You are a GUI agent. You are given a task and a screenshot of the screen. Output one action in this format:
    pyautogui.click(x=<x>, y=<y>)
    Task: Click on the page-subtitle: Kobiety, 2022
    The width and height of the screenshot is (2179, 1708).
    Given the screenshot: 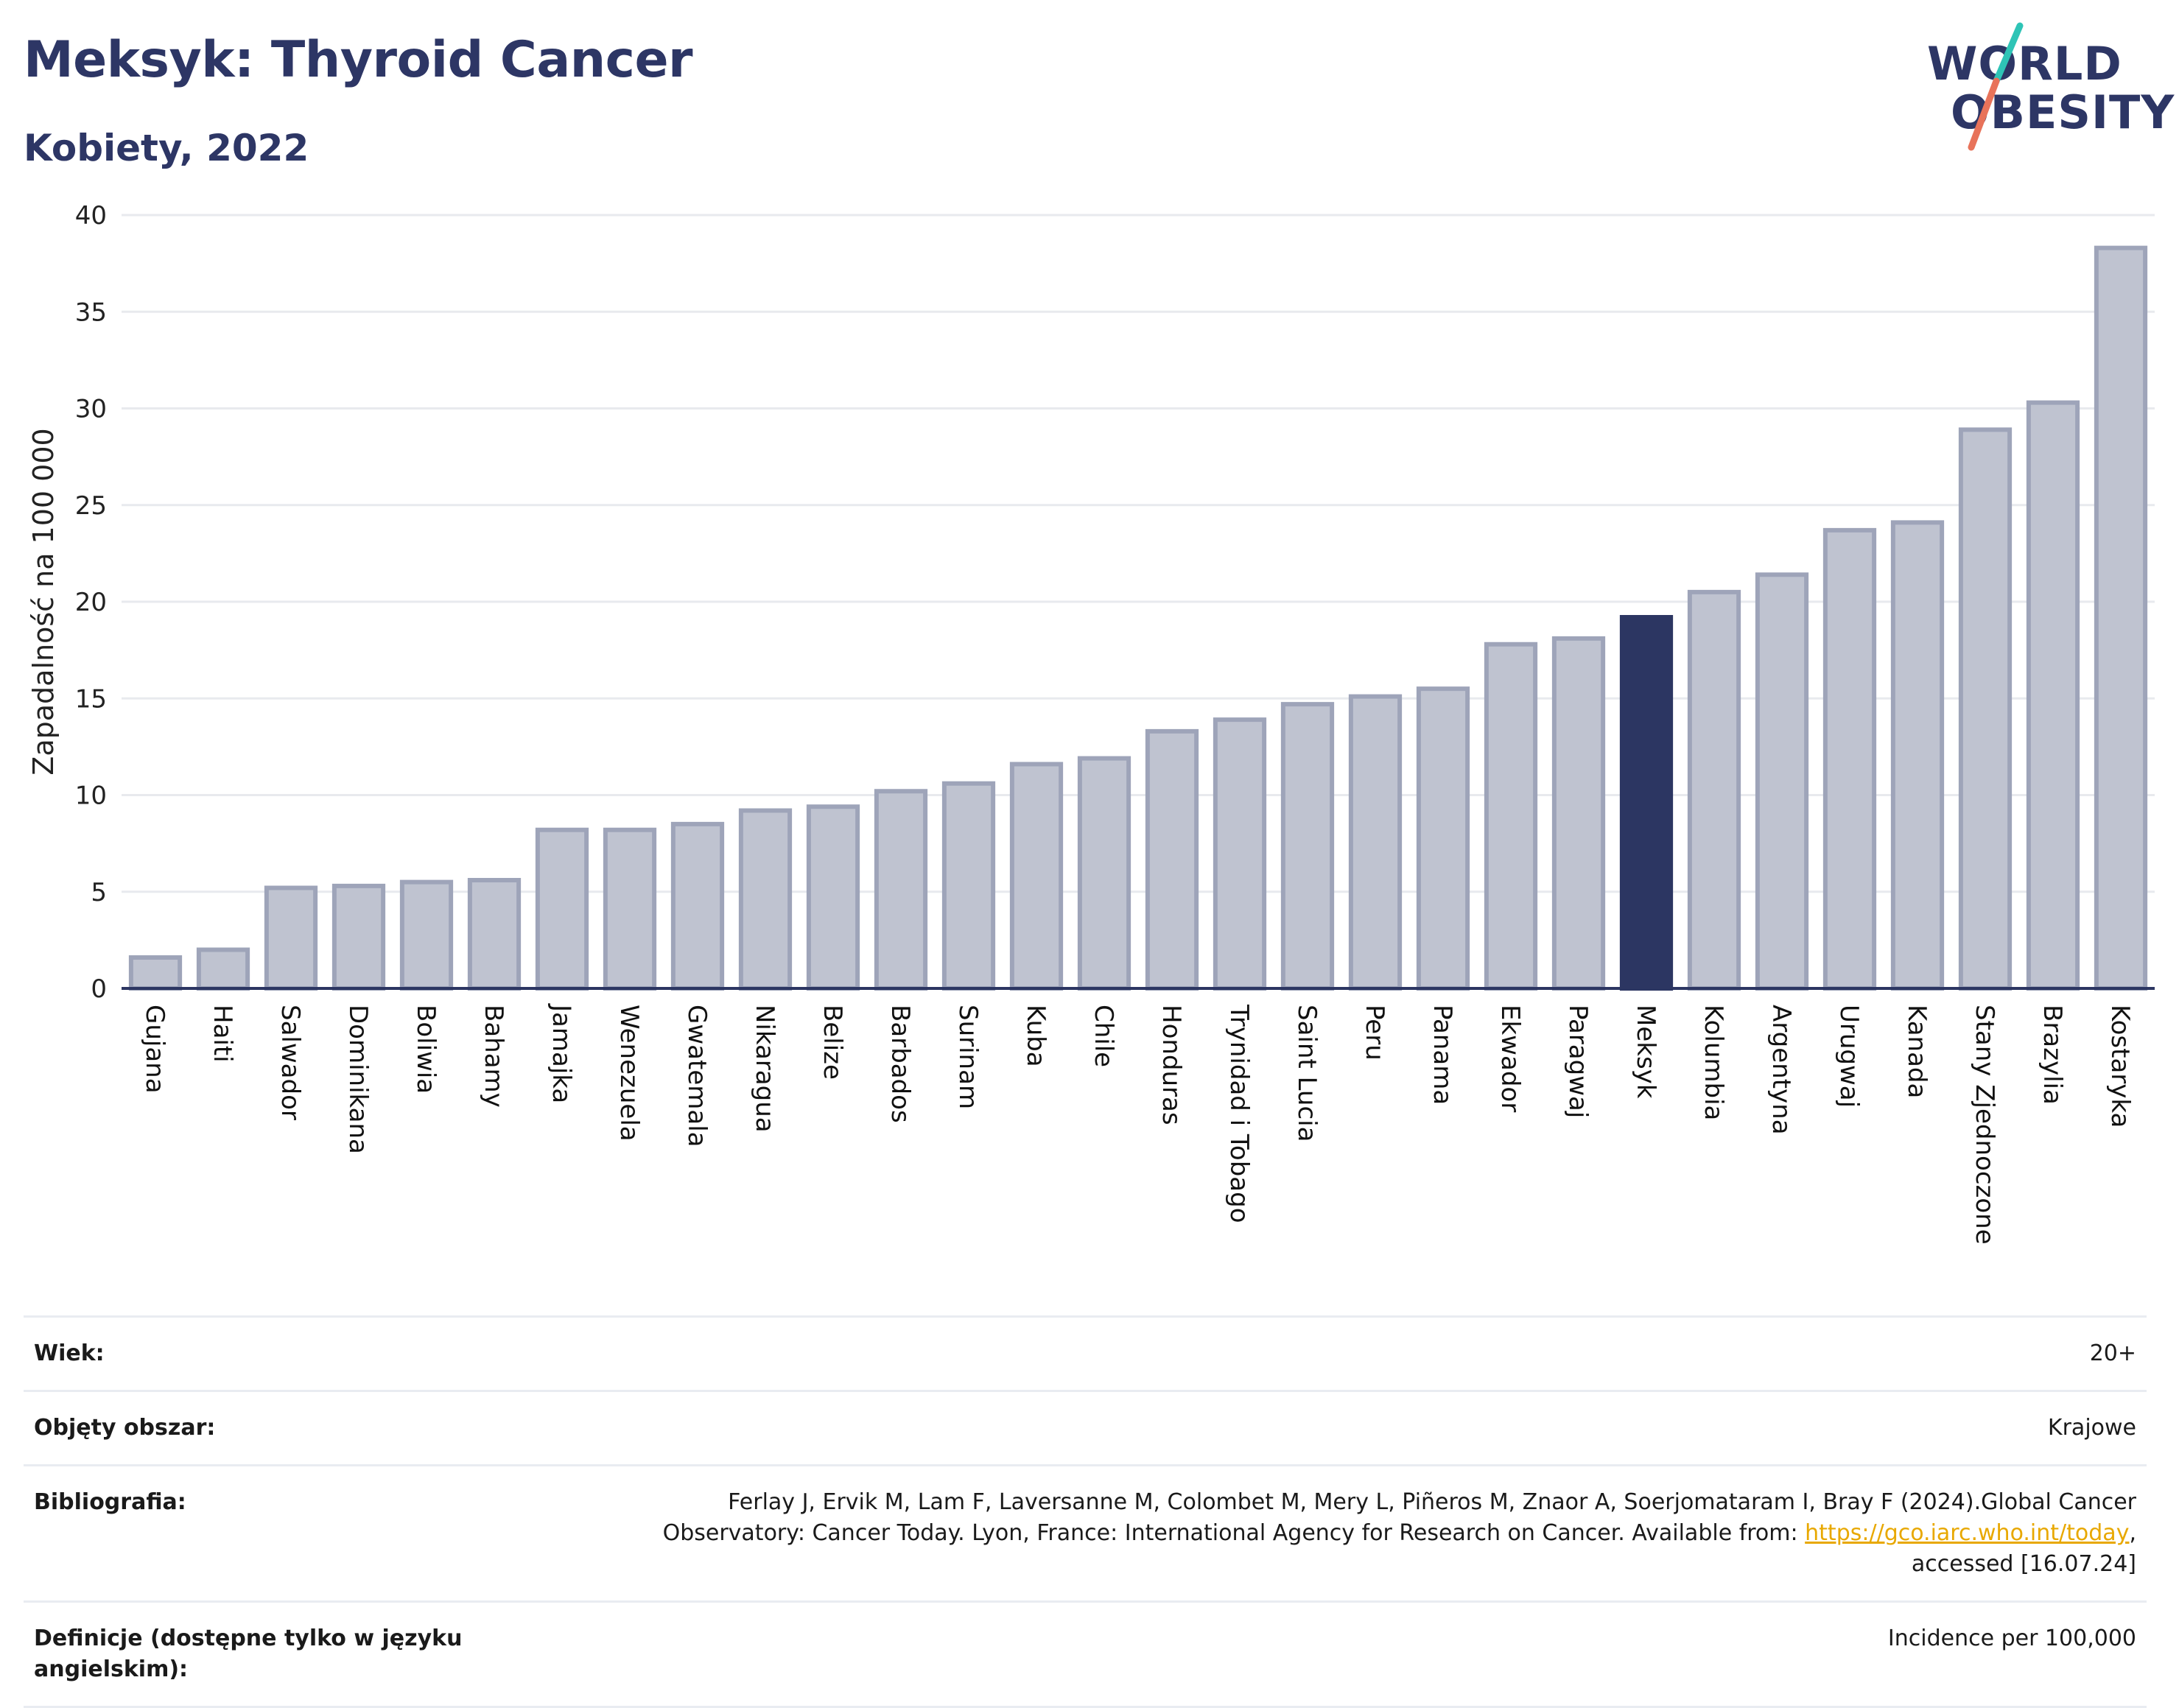 What is the action you would take?
    pyautogui.click(x=166, y=148)
    